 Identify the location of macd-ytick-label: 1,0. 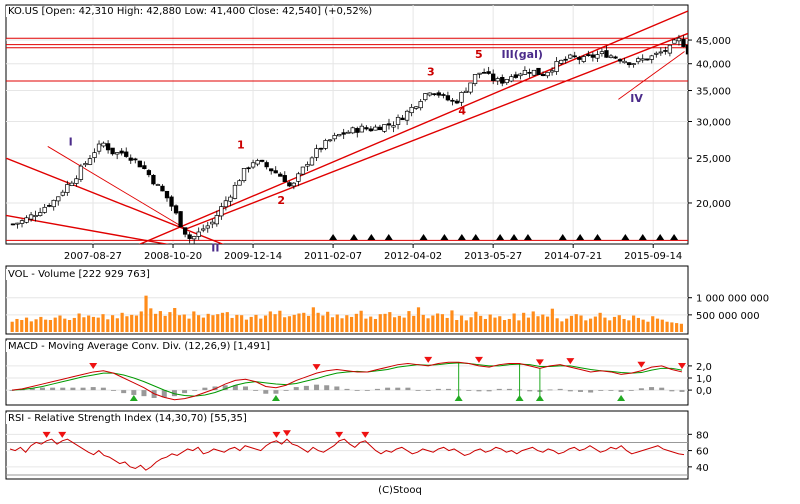
(704, 379).